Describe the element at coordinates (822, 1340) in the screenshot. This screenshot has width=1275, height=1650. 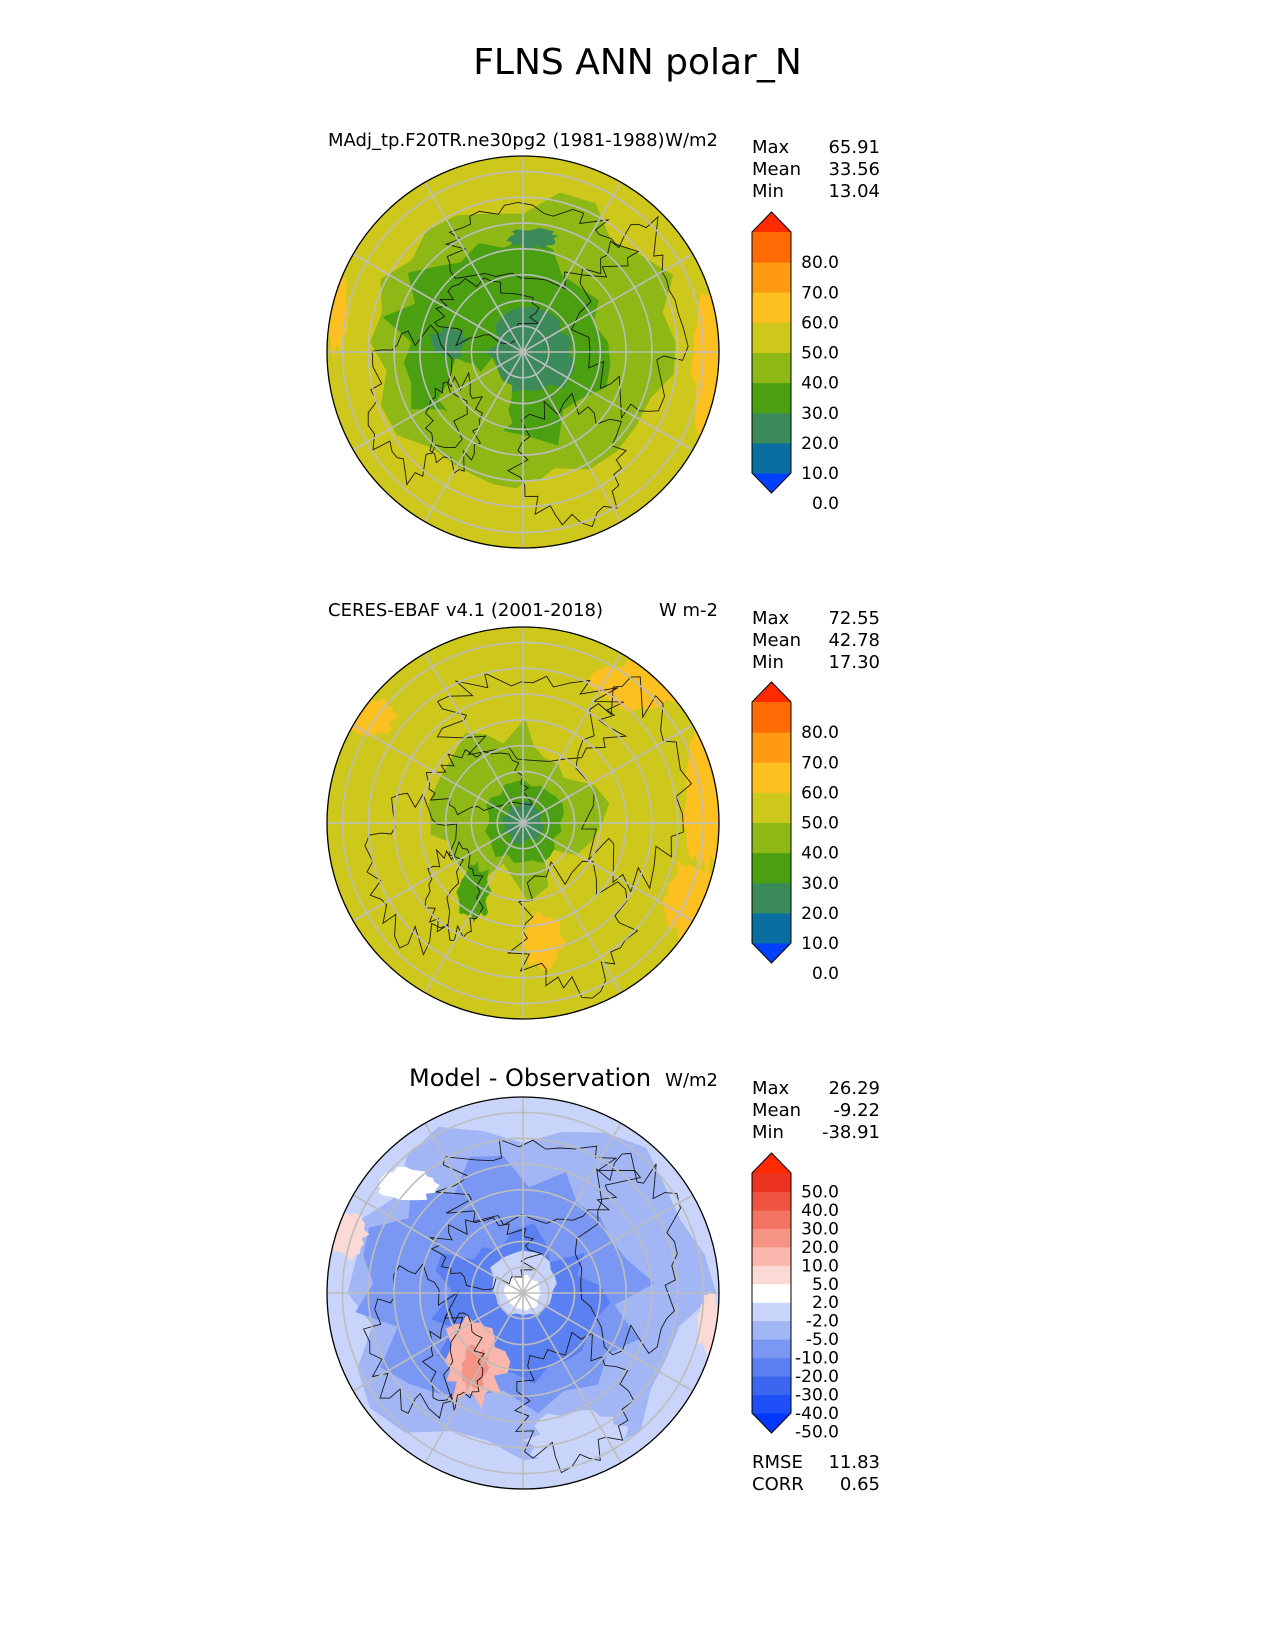
I see `colorbar-tick-label: -5.0` at that location.